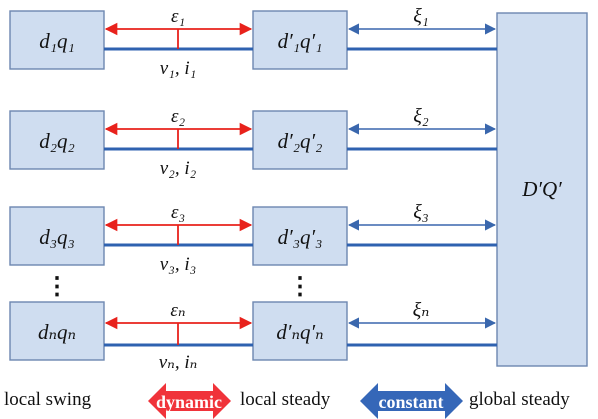 The height and width of the screenshot is (419, 598). I want to click on global-dq-label: D′Q′, so click(541, 189).